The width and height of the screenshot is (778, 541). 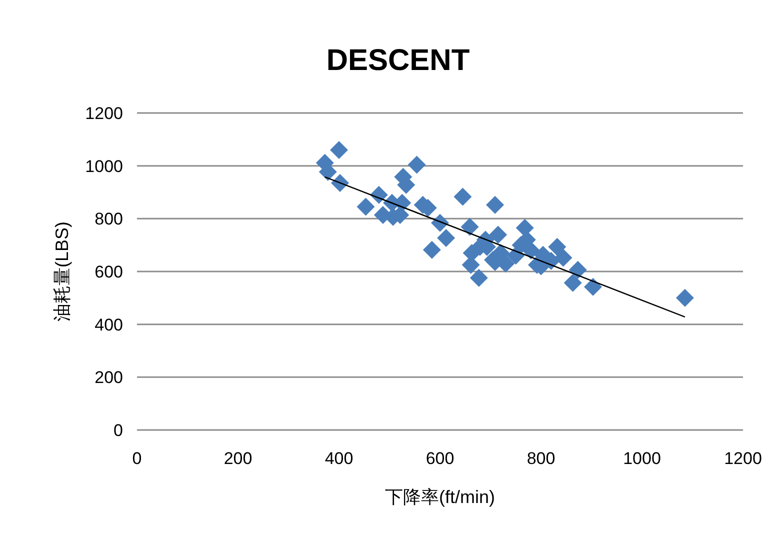 What do you see at coordinates (238, 458) in the screenshot?
I see `x-tick-label: 200` at bounding box center [238, 458].